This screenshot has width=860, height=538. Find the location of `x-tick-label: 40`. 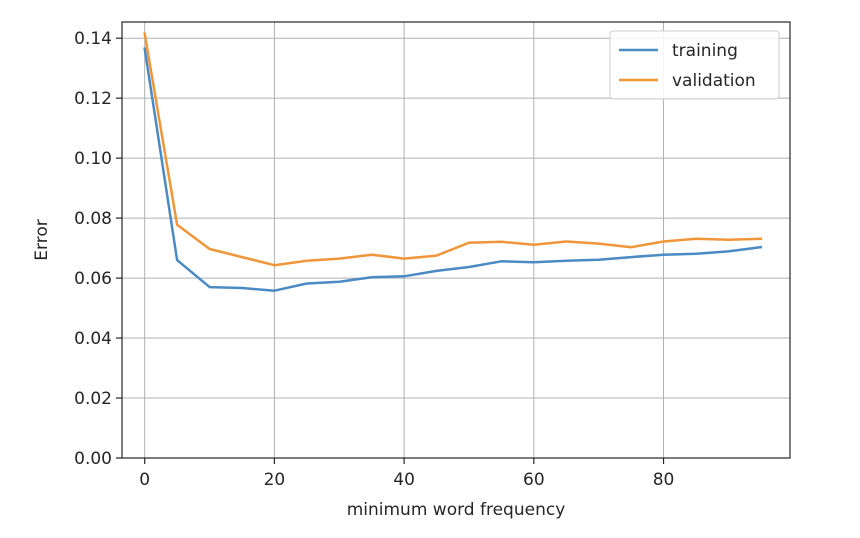

x-tick-label: 40 is located at coordinates (404, 480).